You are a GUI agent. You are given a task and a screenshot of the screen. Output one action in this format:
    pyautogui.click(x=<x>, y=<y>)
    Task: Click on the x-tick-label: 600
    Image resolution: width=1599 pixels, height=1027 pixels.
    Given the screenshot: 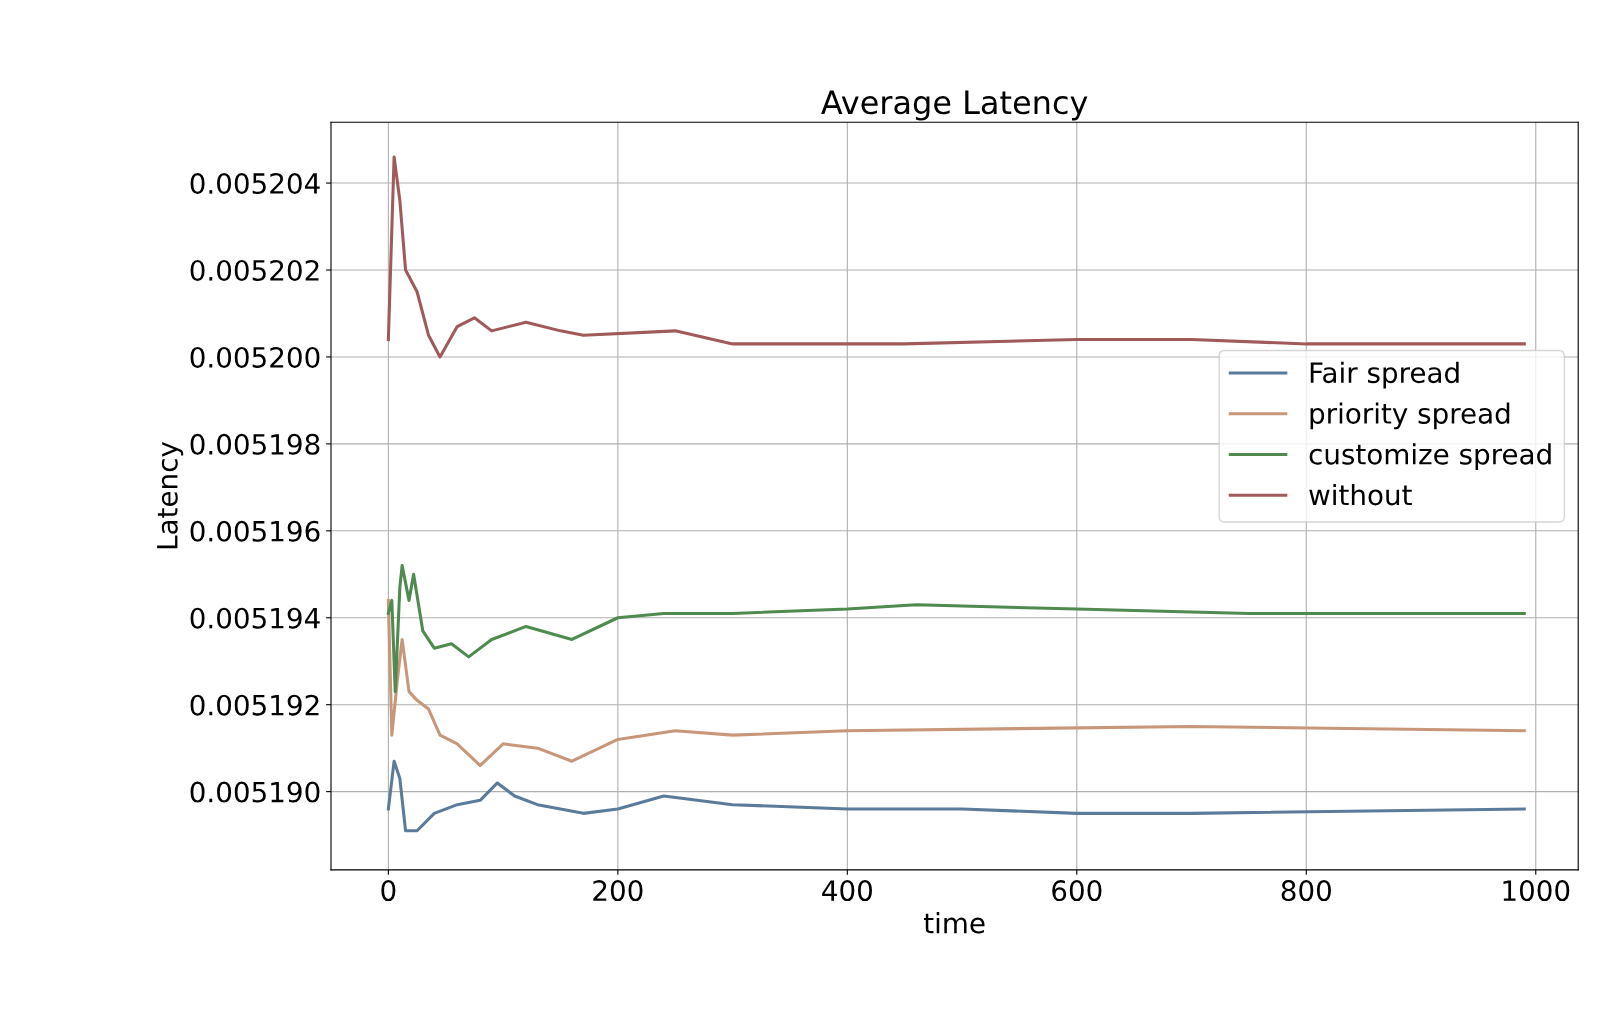 What is the action you would take?
    pyautogui.click(x=1077, y=891)
    